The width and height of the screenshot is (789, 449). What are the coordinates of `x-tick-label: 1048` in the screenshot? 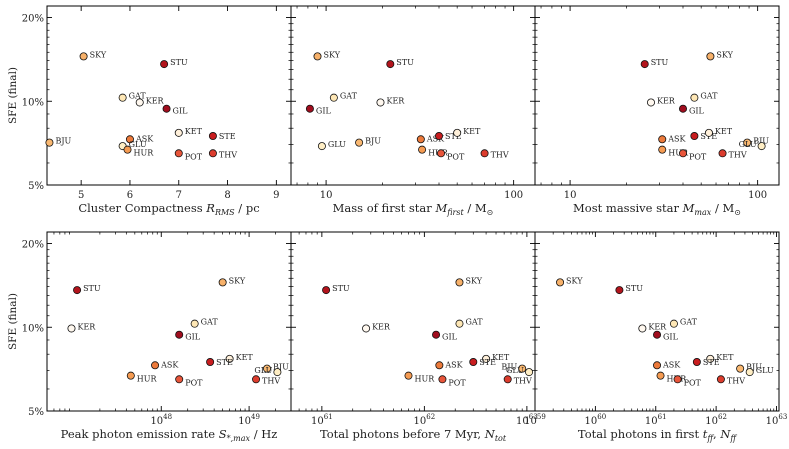 It's located at (161, 420).